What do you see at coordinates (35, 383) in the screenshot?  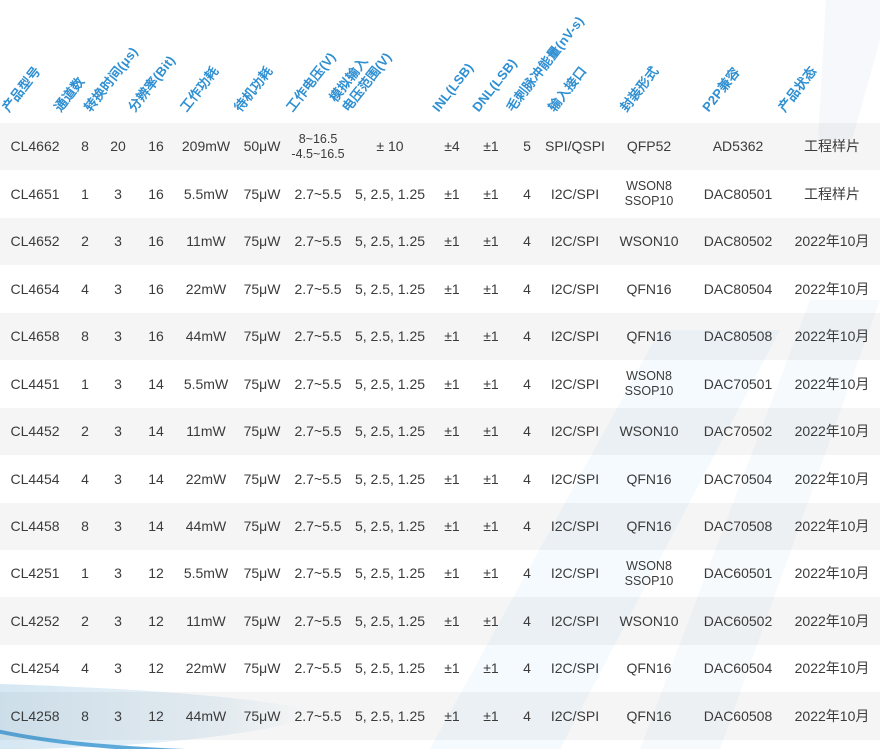 I see `cell-product: CL4451` at bounding box center [35, 383].